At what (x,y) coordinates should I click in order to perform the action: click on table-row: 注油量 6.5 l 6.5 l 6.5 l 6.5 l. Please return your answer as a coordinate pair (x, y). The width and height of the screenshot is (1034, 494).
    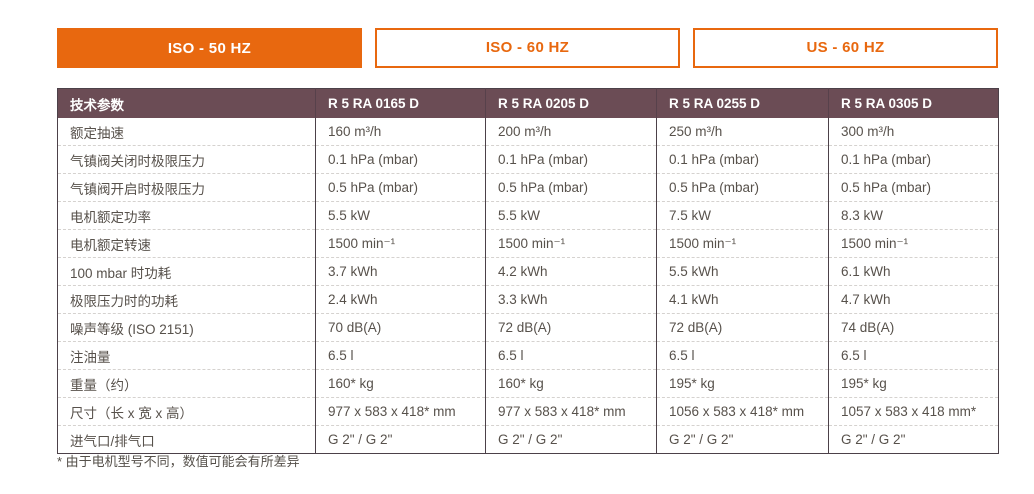
    Looking at the image, I should click on (528, 355).